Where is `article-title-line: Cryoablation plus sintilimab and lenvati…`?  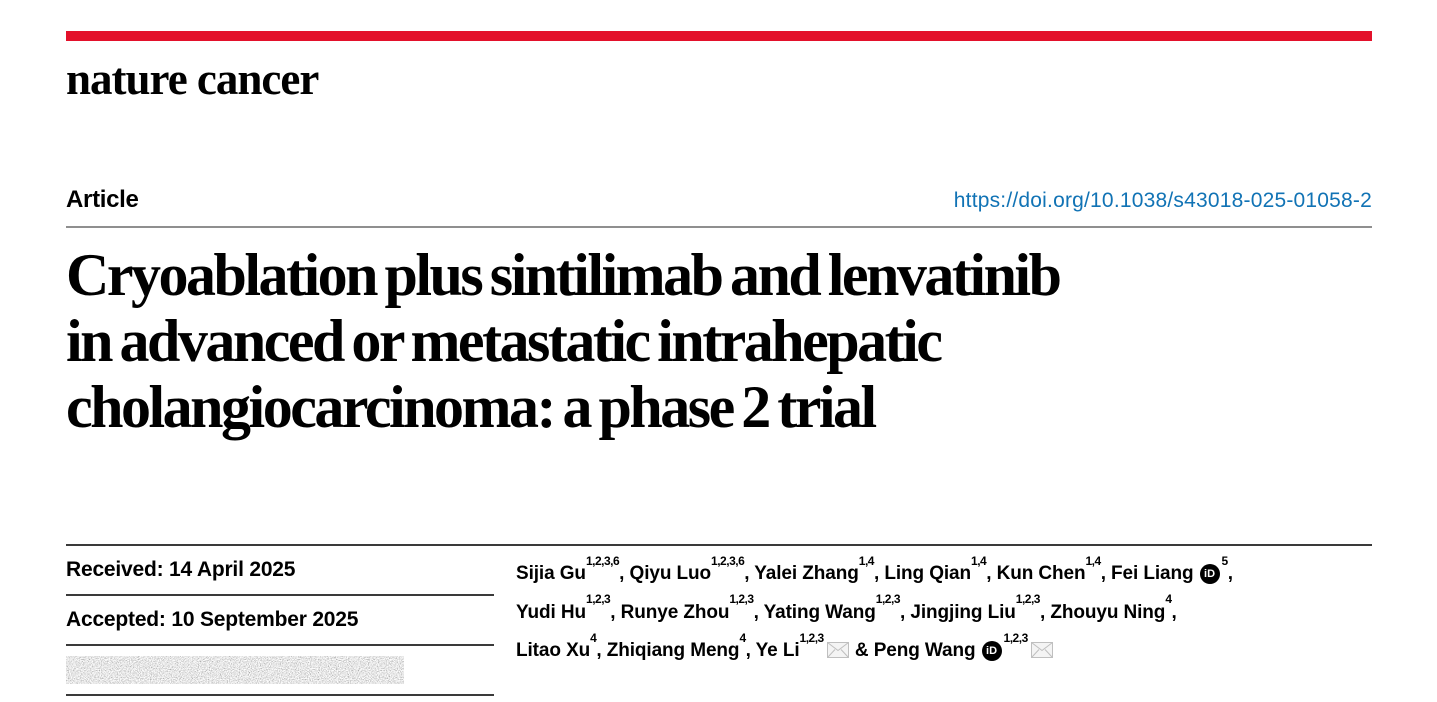
article-title-line: Cryoablation plus sintilimab and lenvati… is located at coordinates (564, 275).